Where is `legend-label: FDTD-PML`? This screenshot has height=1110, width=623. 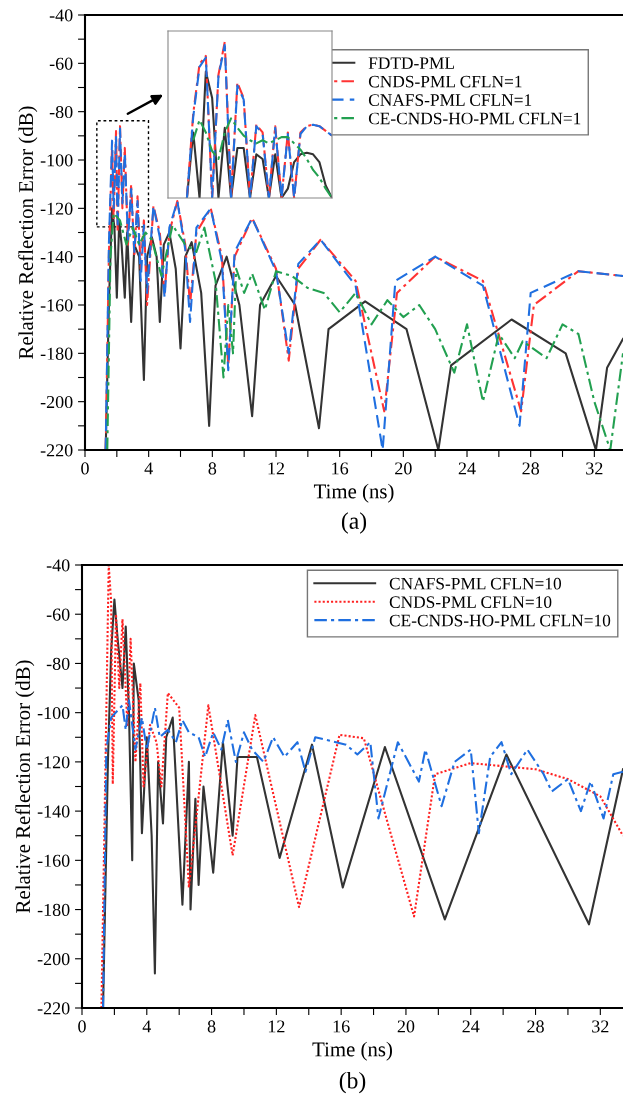 legend-label: FDTD-PML is located at coordinates (411, 63).